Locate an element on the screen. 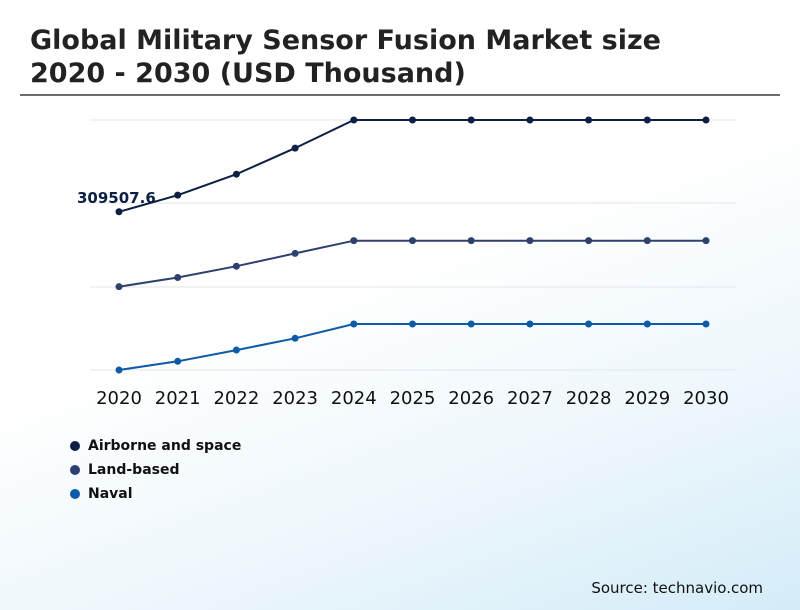  legend-label: Land-based is located at coordinates (134, 470).